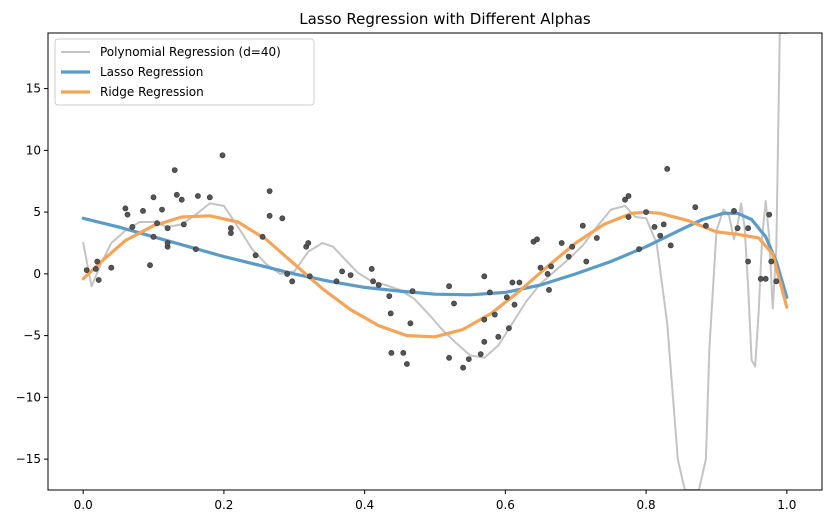  Describe the element at coordinates (152, 92) in the screenshot. I see `legend-label: Ridge Regression` at that location.